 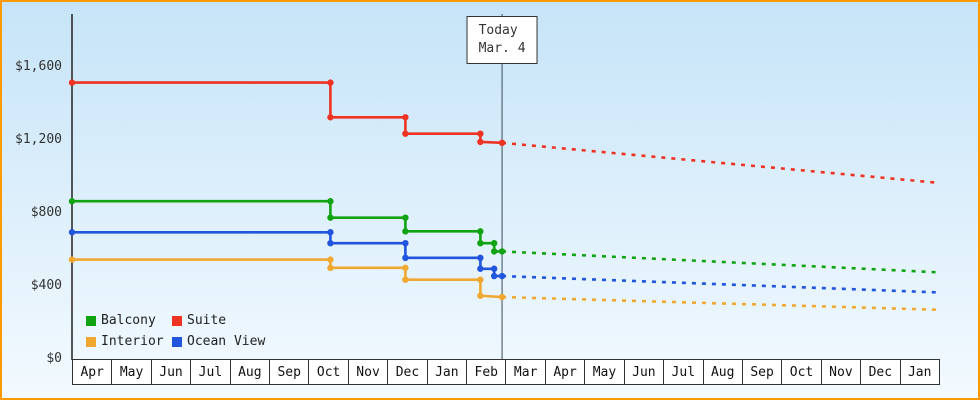 What do you see at coordinates (287, 226) in the screenshot?
I see `series-line-balcony` at bounding box center [287, 226].